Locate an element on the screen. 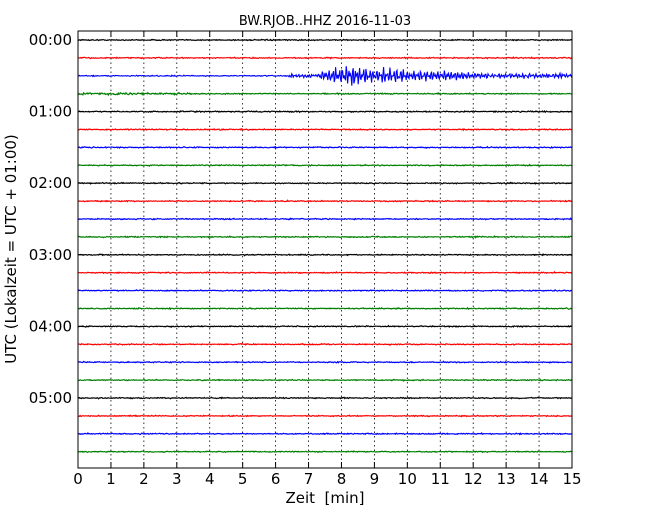 Image resolution: width=650 pixels, height=520 pixels. x-tick-label: 0 is located at coordinates (78, 479).